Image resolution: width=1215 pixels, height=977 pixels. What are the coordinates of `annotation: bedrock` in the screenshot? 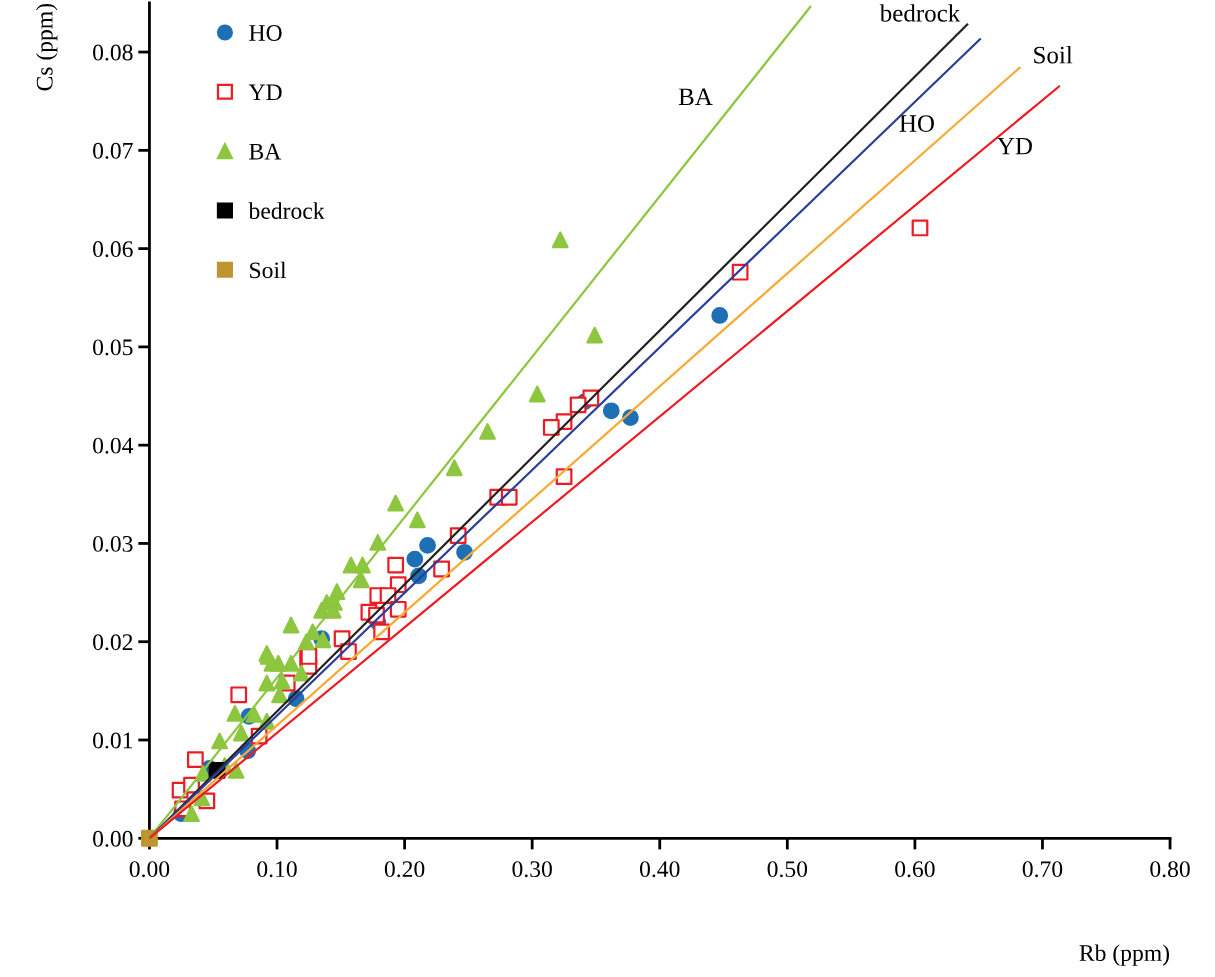 It's located at (920, 13).